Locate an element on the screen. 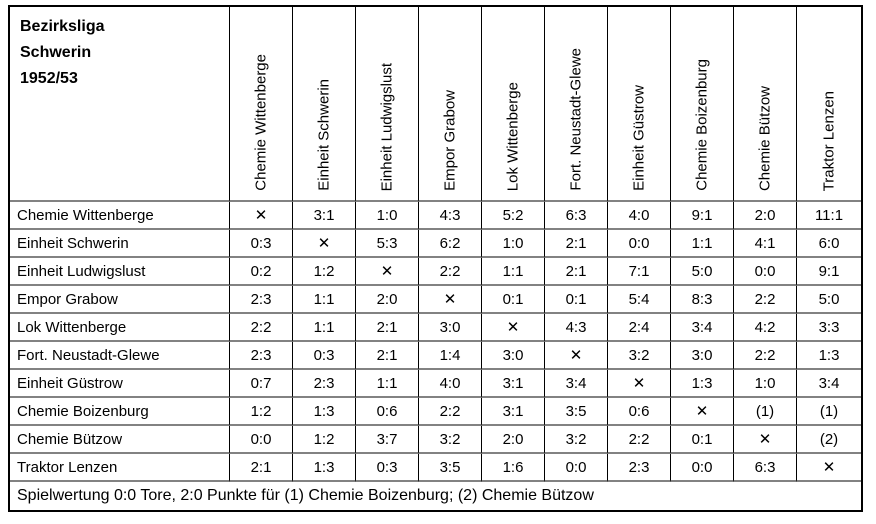 Image resolution: width=876 pixels, height=524 pixels. column-header-einheit-schwerin: Einheit Schwerin is located at coordinates (324, 104).